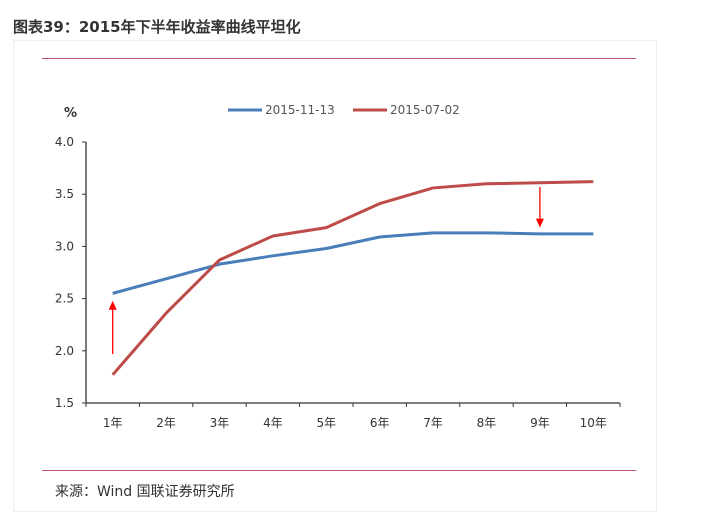 Image resolution: width=701 pixels, height=513 pixels. Describe the element at coordinates (157, 27) in the screenshot. I see `figure-title: 图表39：2015年下半年收益率曲线平坦化` at that location.